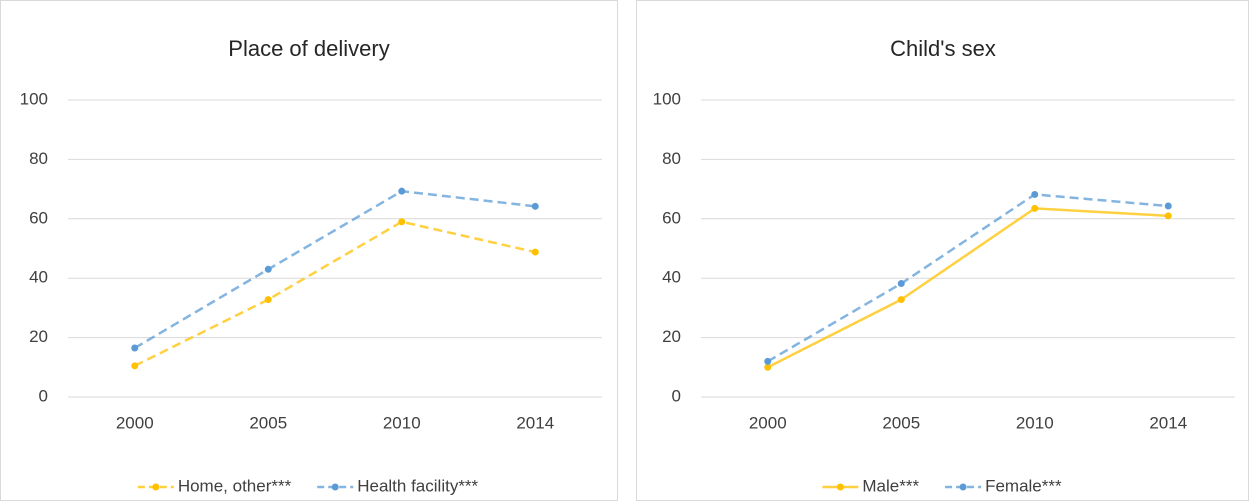  What do you see at coordinates (890, 485) in the screenshot?
I see `legend-label: Male***` at bounding box center [890, 485].